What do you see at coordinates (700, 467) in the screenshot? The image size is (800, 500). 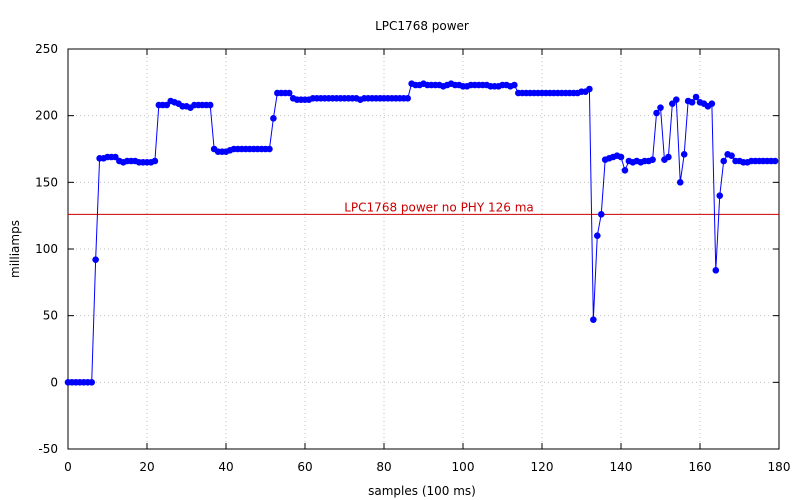 I see `x-tick-label: 160` at bounding box center [700, 467].